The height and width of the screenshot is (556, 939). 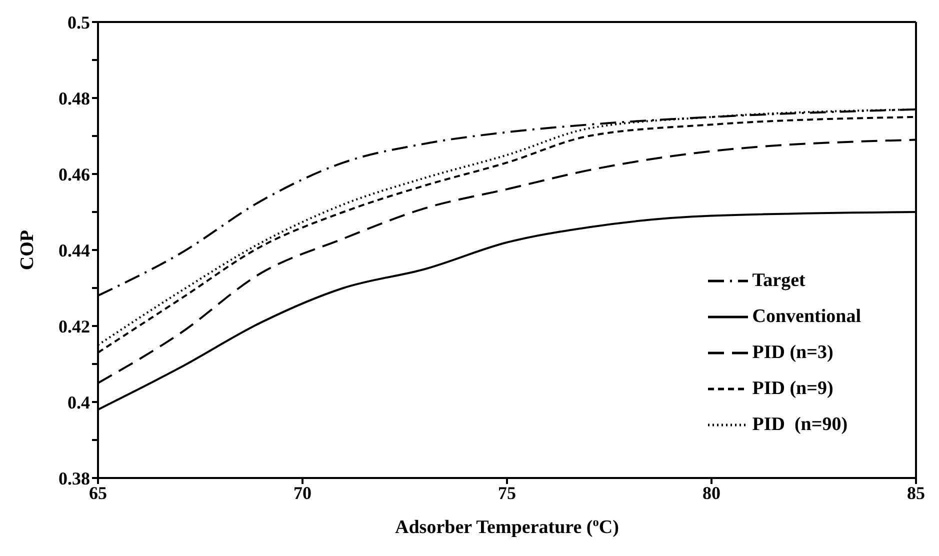 I want to click on y-tick-label: 0.48, so click(x=74, y=98).